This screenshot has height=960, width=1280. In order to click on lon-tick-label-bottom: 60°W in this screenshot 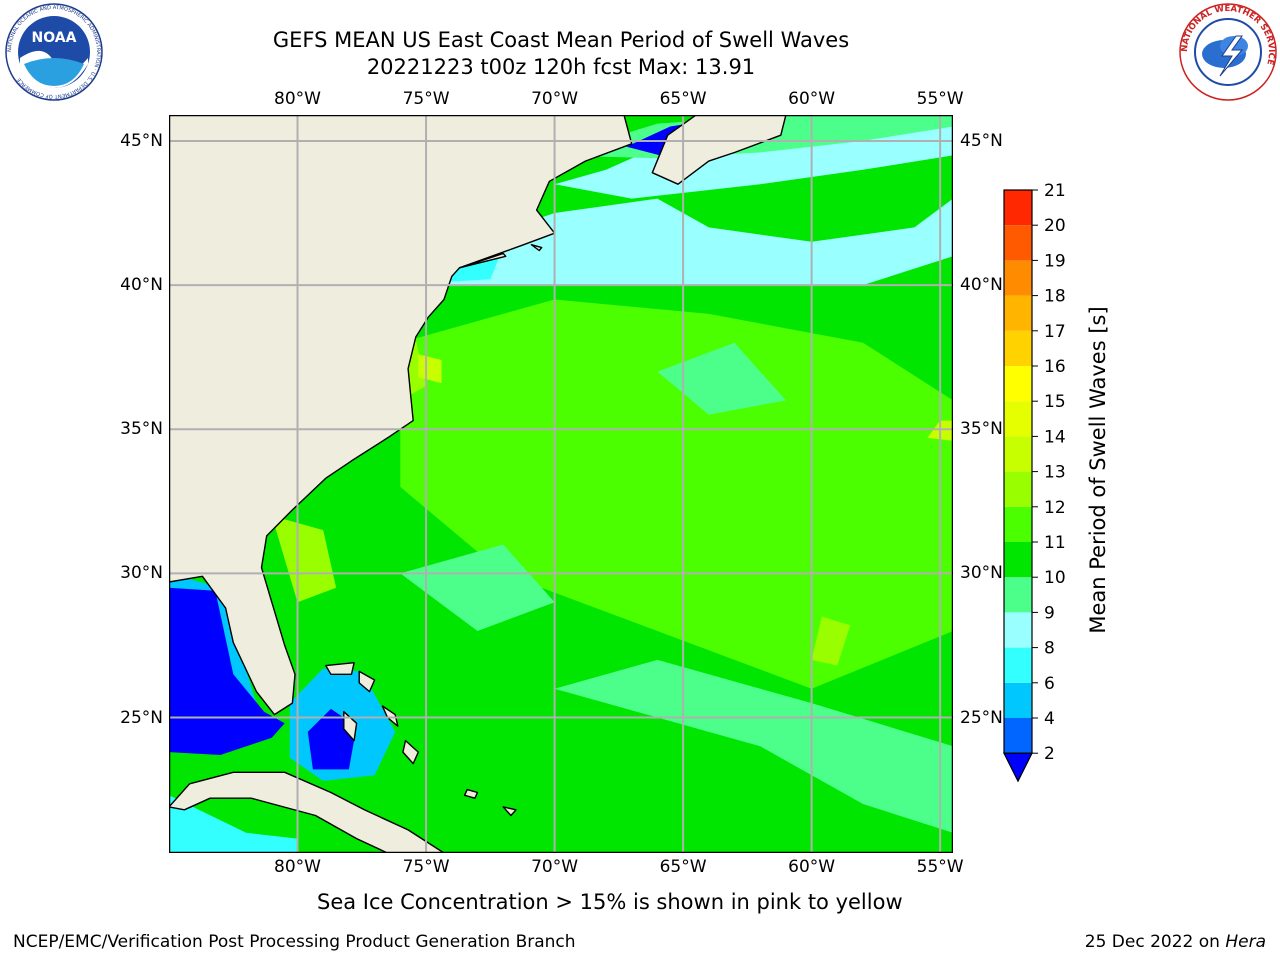, I will do `click(812, 867)`.